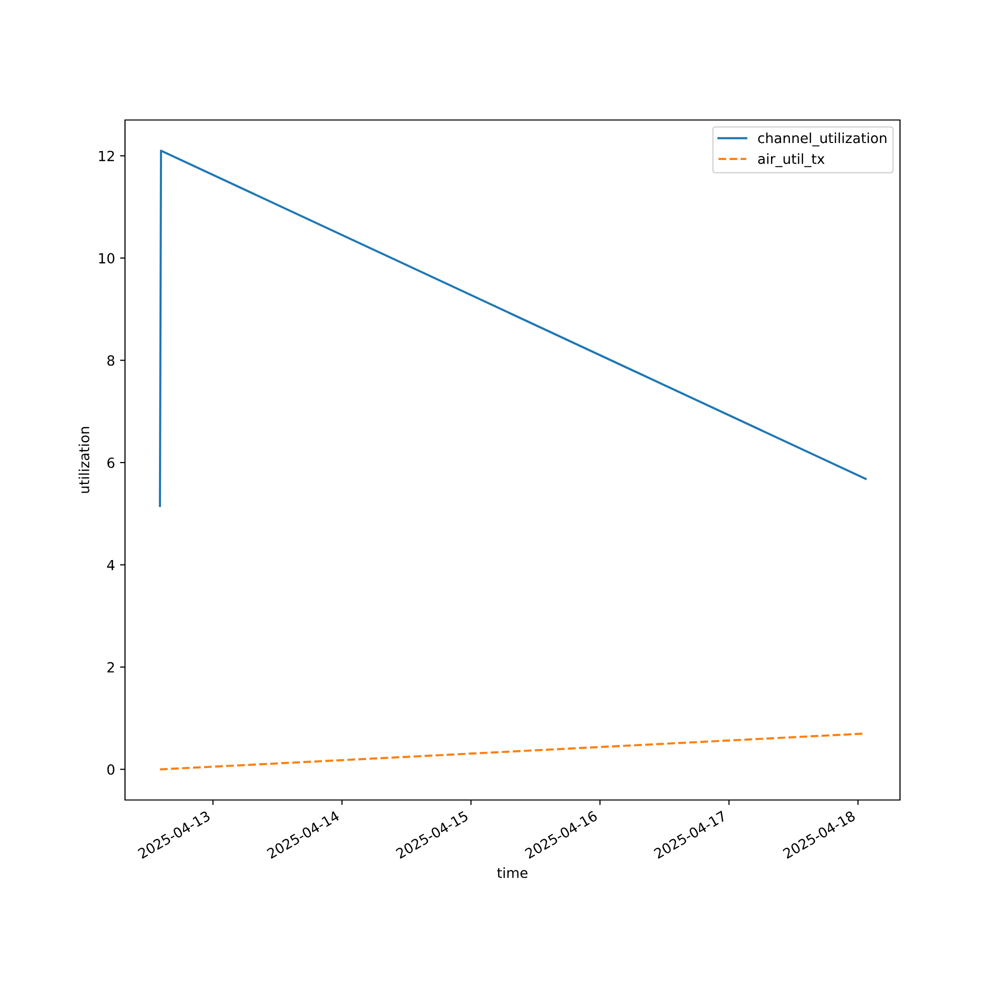  Describe the element at coordinates (84, 460) in the screenshot. I see `y-axis-title: utilization` at that location.